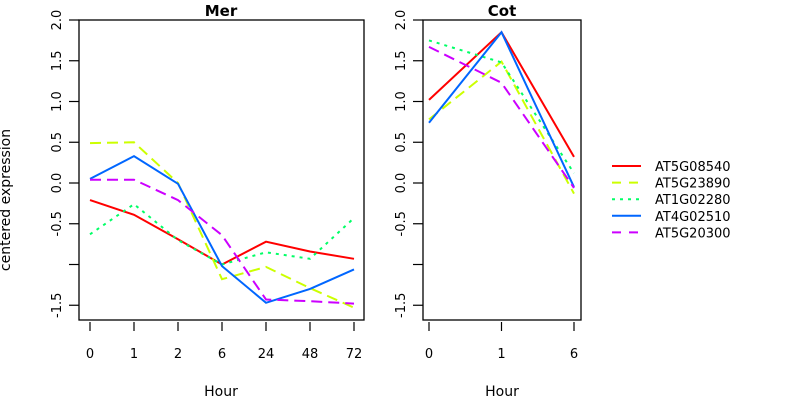  What do you see at coordinates (178, 354) in the screenshot?
I see `x-tick-label: 2` at bounding box center [178, 354].